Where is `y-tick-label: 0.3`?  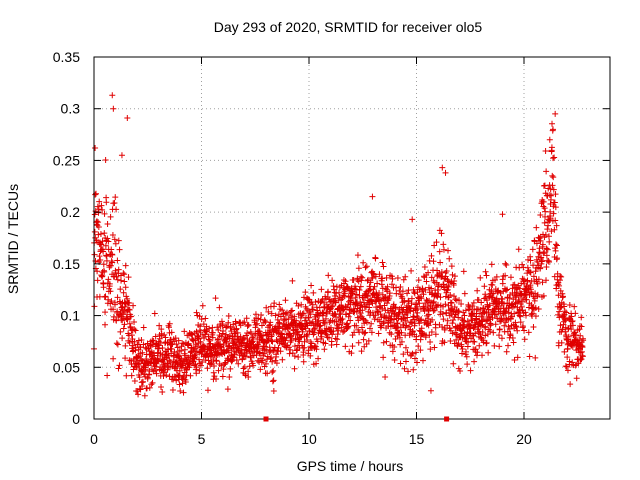
y-tick-label: 0.3 is located at coordinates (71, 109).